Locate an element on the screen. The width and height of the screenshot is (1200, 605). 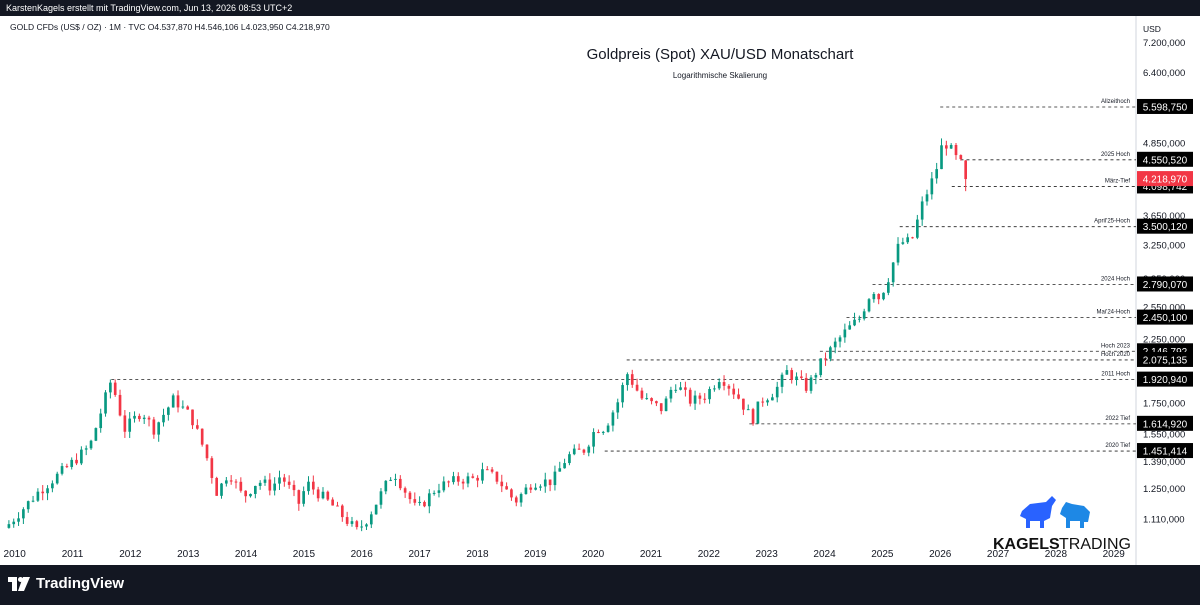
x-tick-label: 2021 is located at coordinates (651, 554).